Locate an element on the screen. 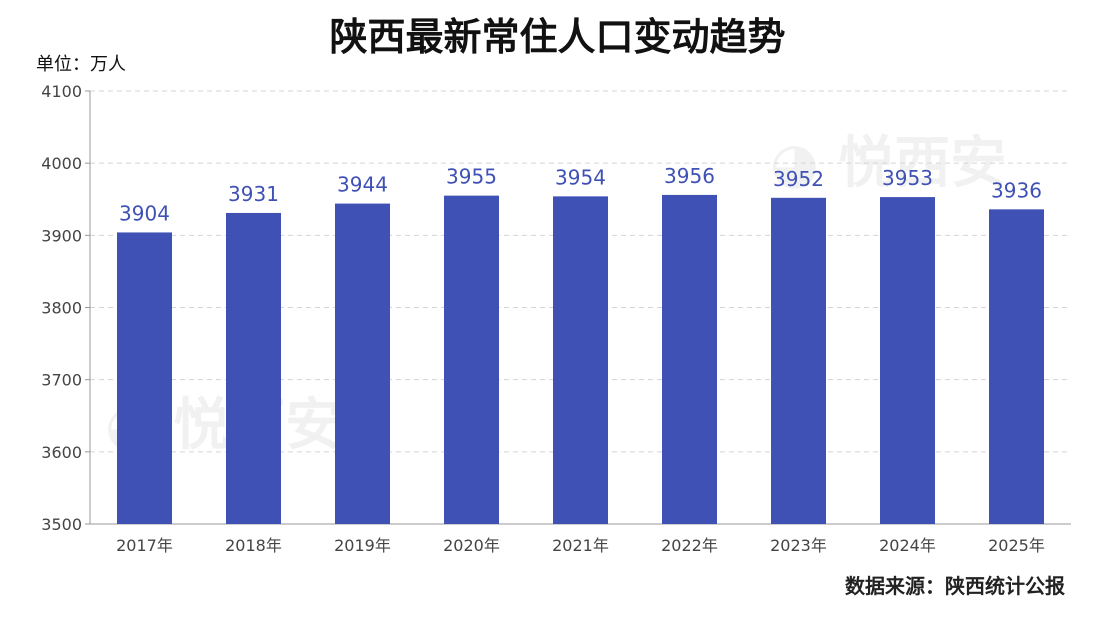  data-label: 3944 is located at coordinates (362, 185).